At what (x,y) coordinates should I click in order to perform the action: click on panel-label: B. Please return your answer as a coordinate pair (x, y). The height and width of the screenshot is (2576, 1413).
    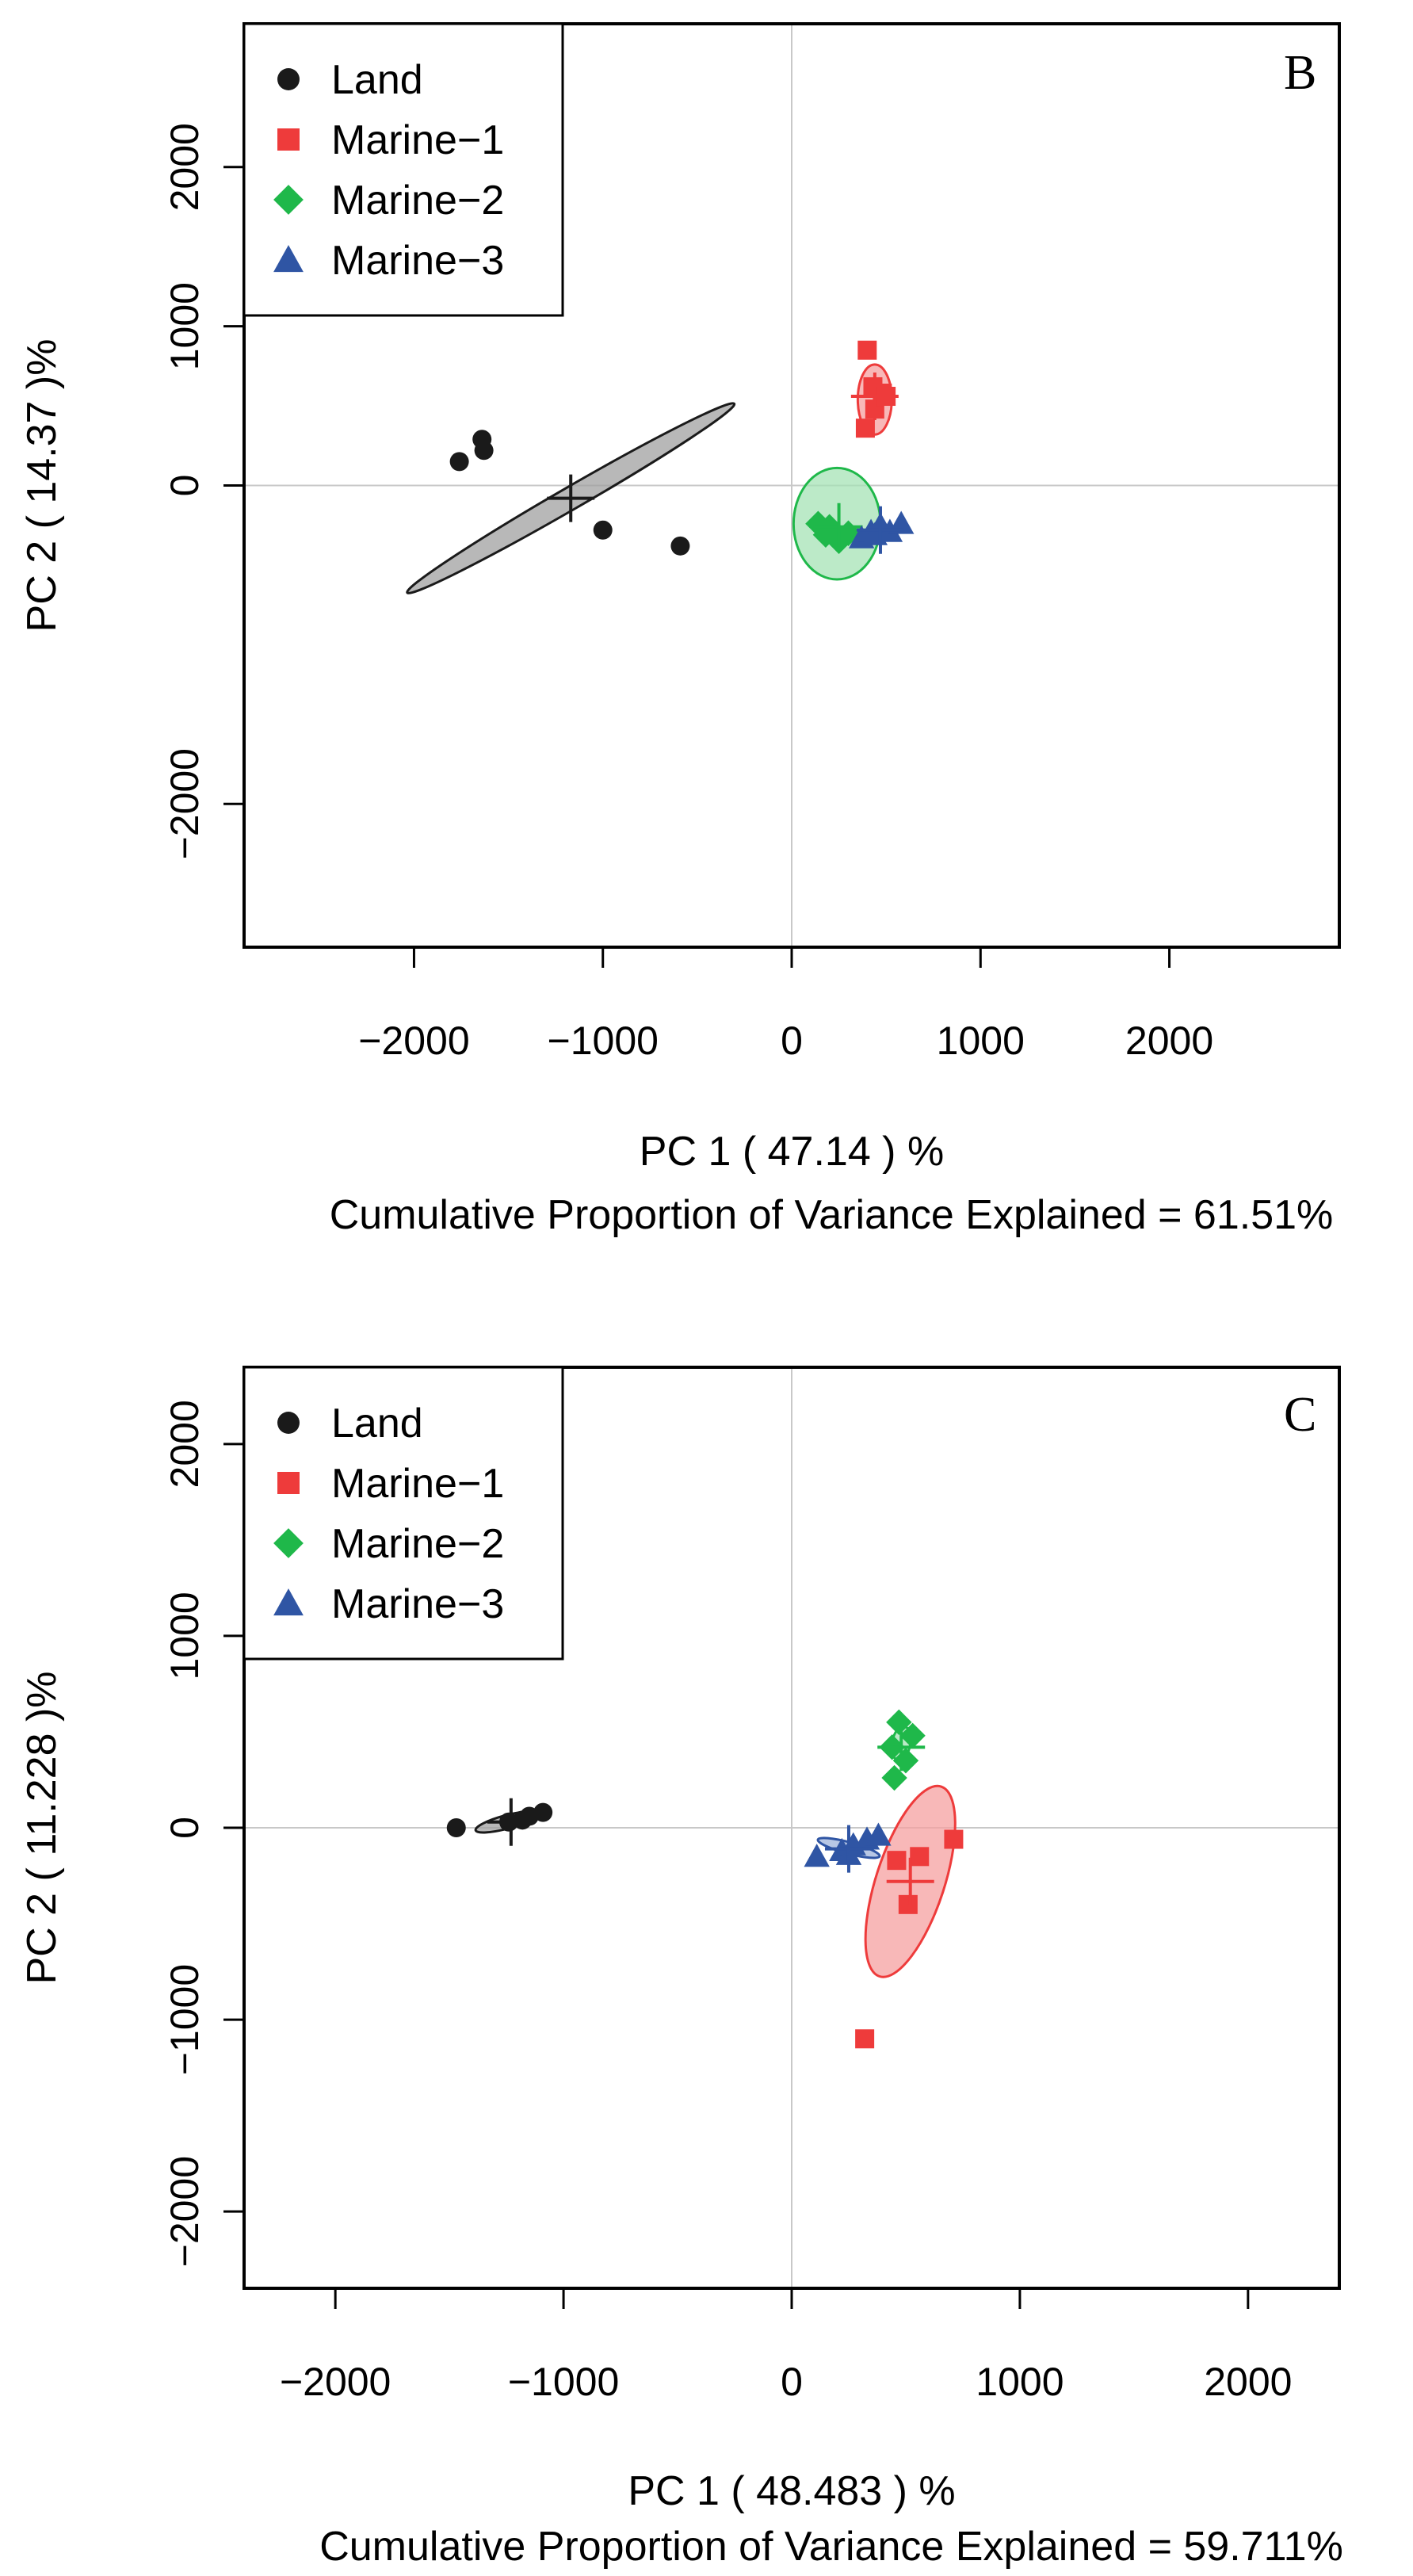
    Looking at the image, I should click on (1300, 73).